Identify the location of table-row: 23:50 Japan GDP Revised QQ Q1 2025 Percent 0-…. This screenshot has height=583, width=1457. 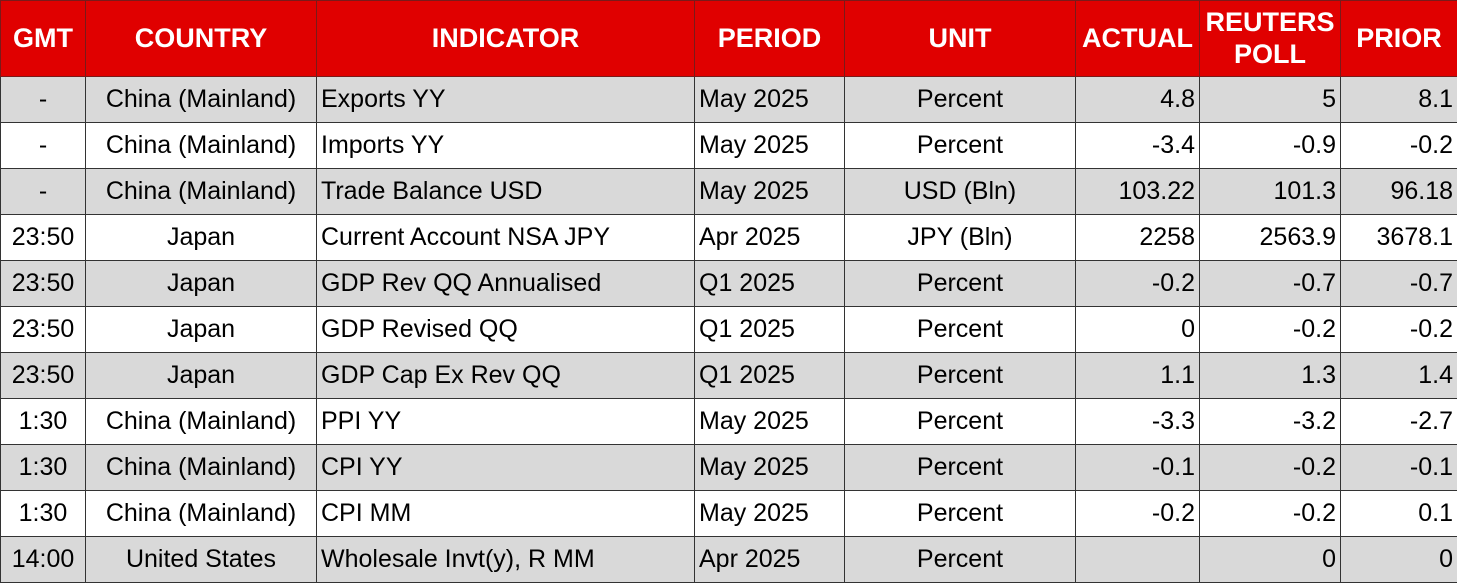
(728, 329).